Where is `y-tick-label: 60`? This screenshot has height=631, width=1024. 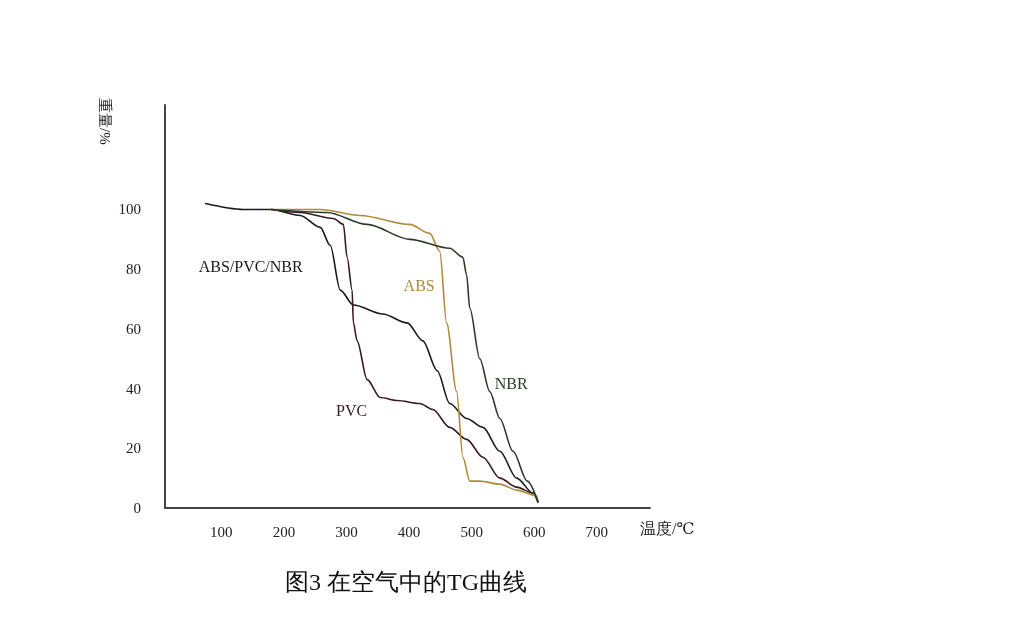 y-tick-label: 60 is located at coordinates (133, 328).